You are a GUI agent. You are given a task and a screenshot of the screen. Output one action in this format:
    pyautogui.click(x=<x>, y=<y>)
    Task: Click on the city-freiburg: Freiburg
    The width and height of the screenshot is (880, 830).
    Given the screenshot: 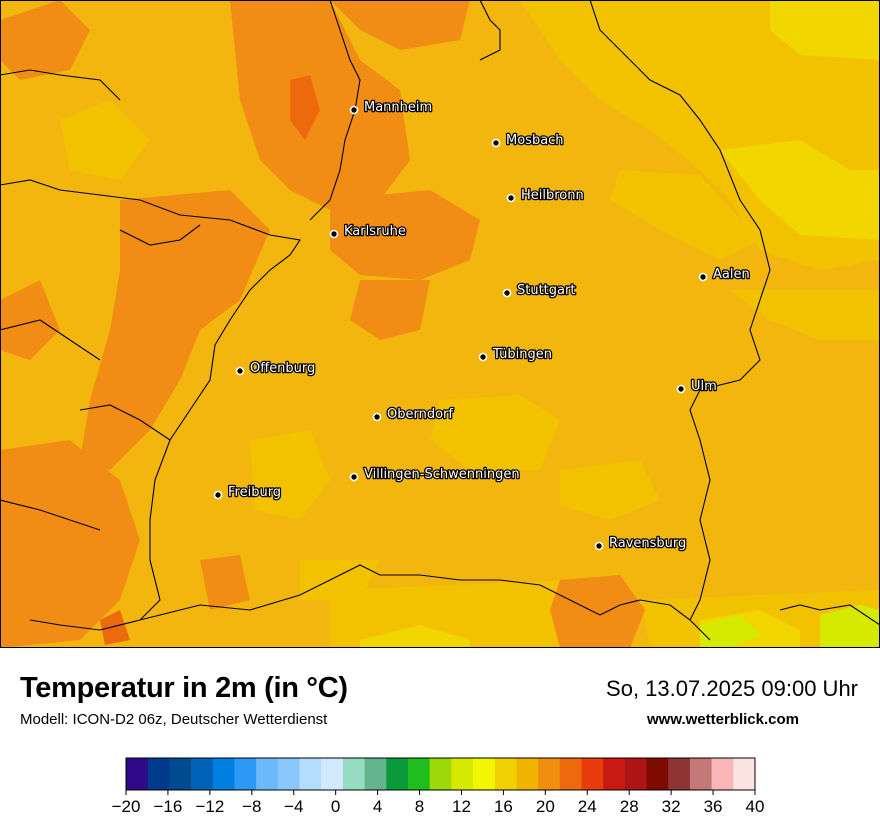 What is the action you would take?
    pyautogui.click(x=247, y=492)
    